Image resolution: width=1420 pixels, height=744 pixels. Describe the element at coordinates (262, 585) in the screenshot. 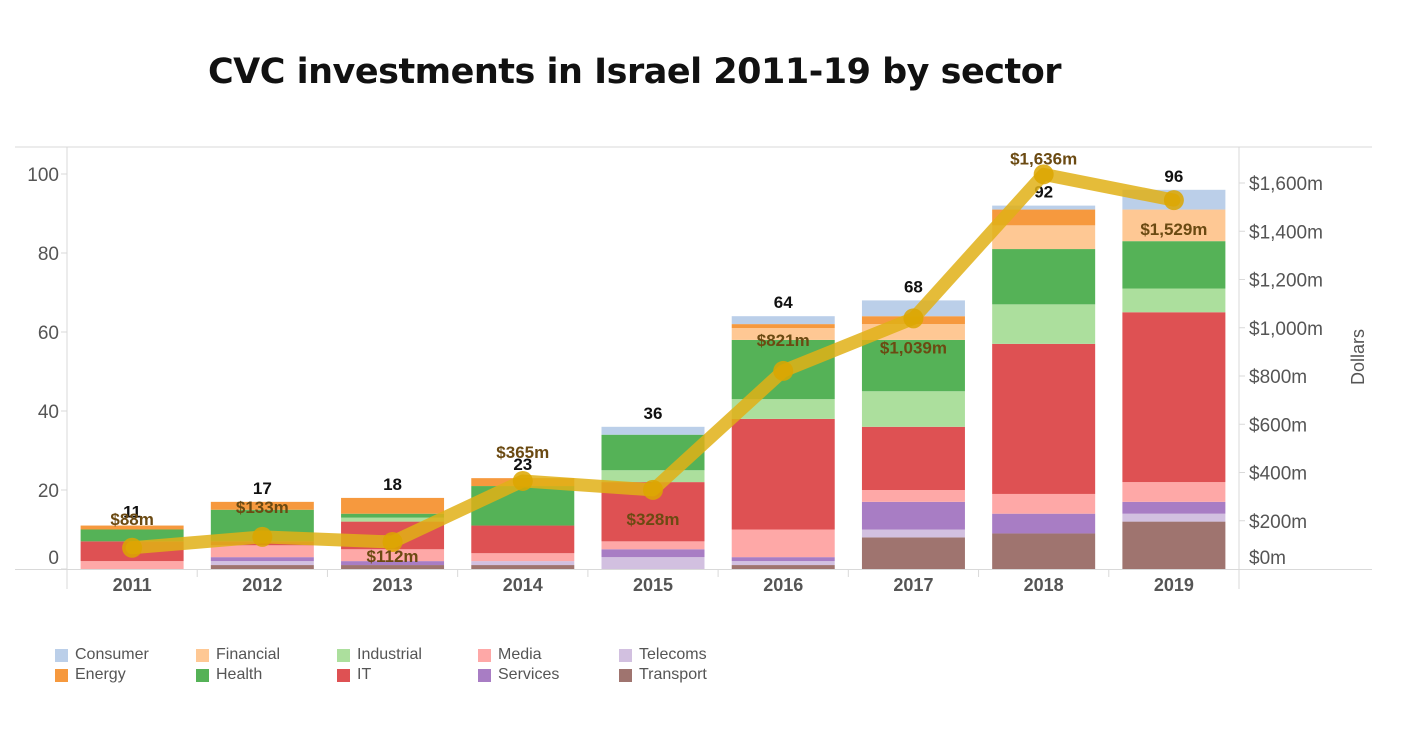

I see `x-tick-label: 2012` at that location.